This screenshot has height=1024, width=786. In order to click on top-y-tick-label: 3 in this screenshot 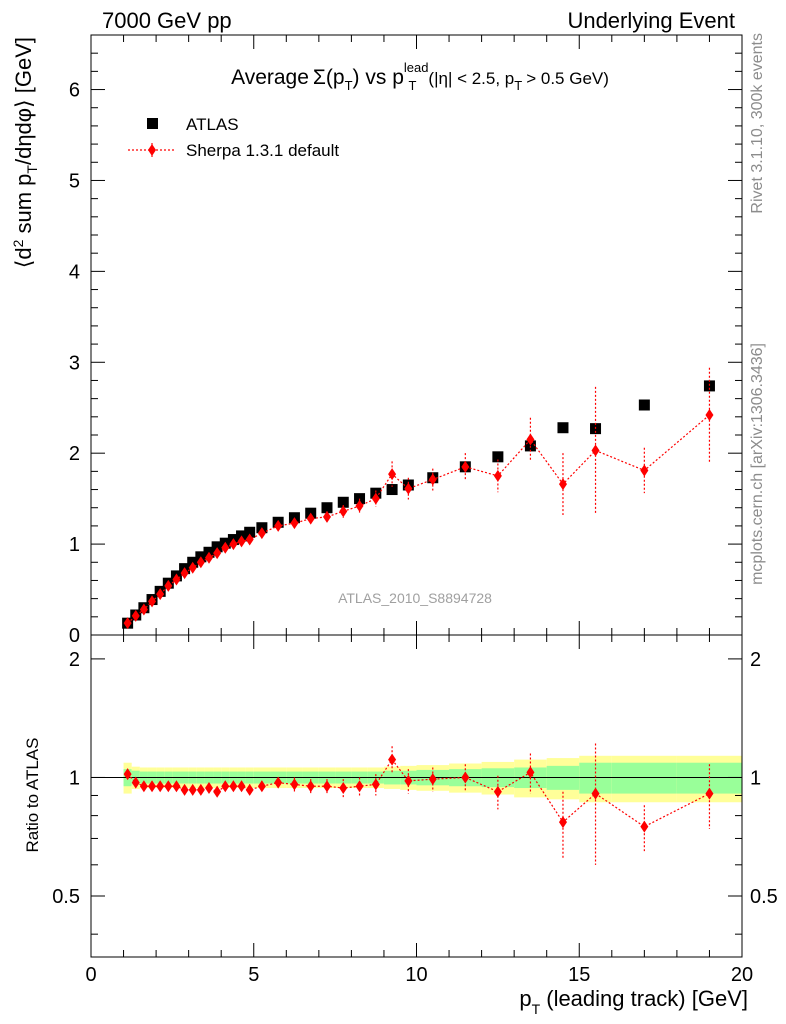, I will do `click(74, 363)`.